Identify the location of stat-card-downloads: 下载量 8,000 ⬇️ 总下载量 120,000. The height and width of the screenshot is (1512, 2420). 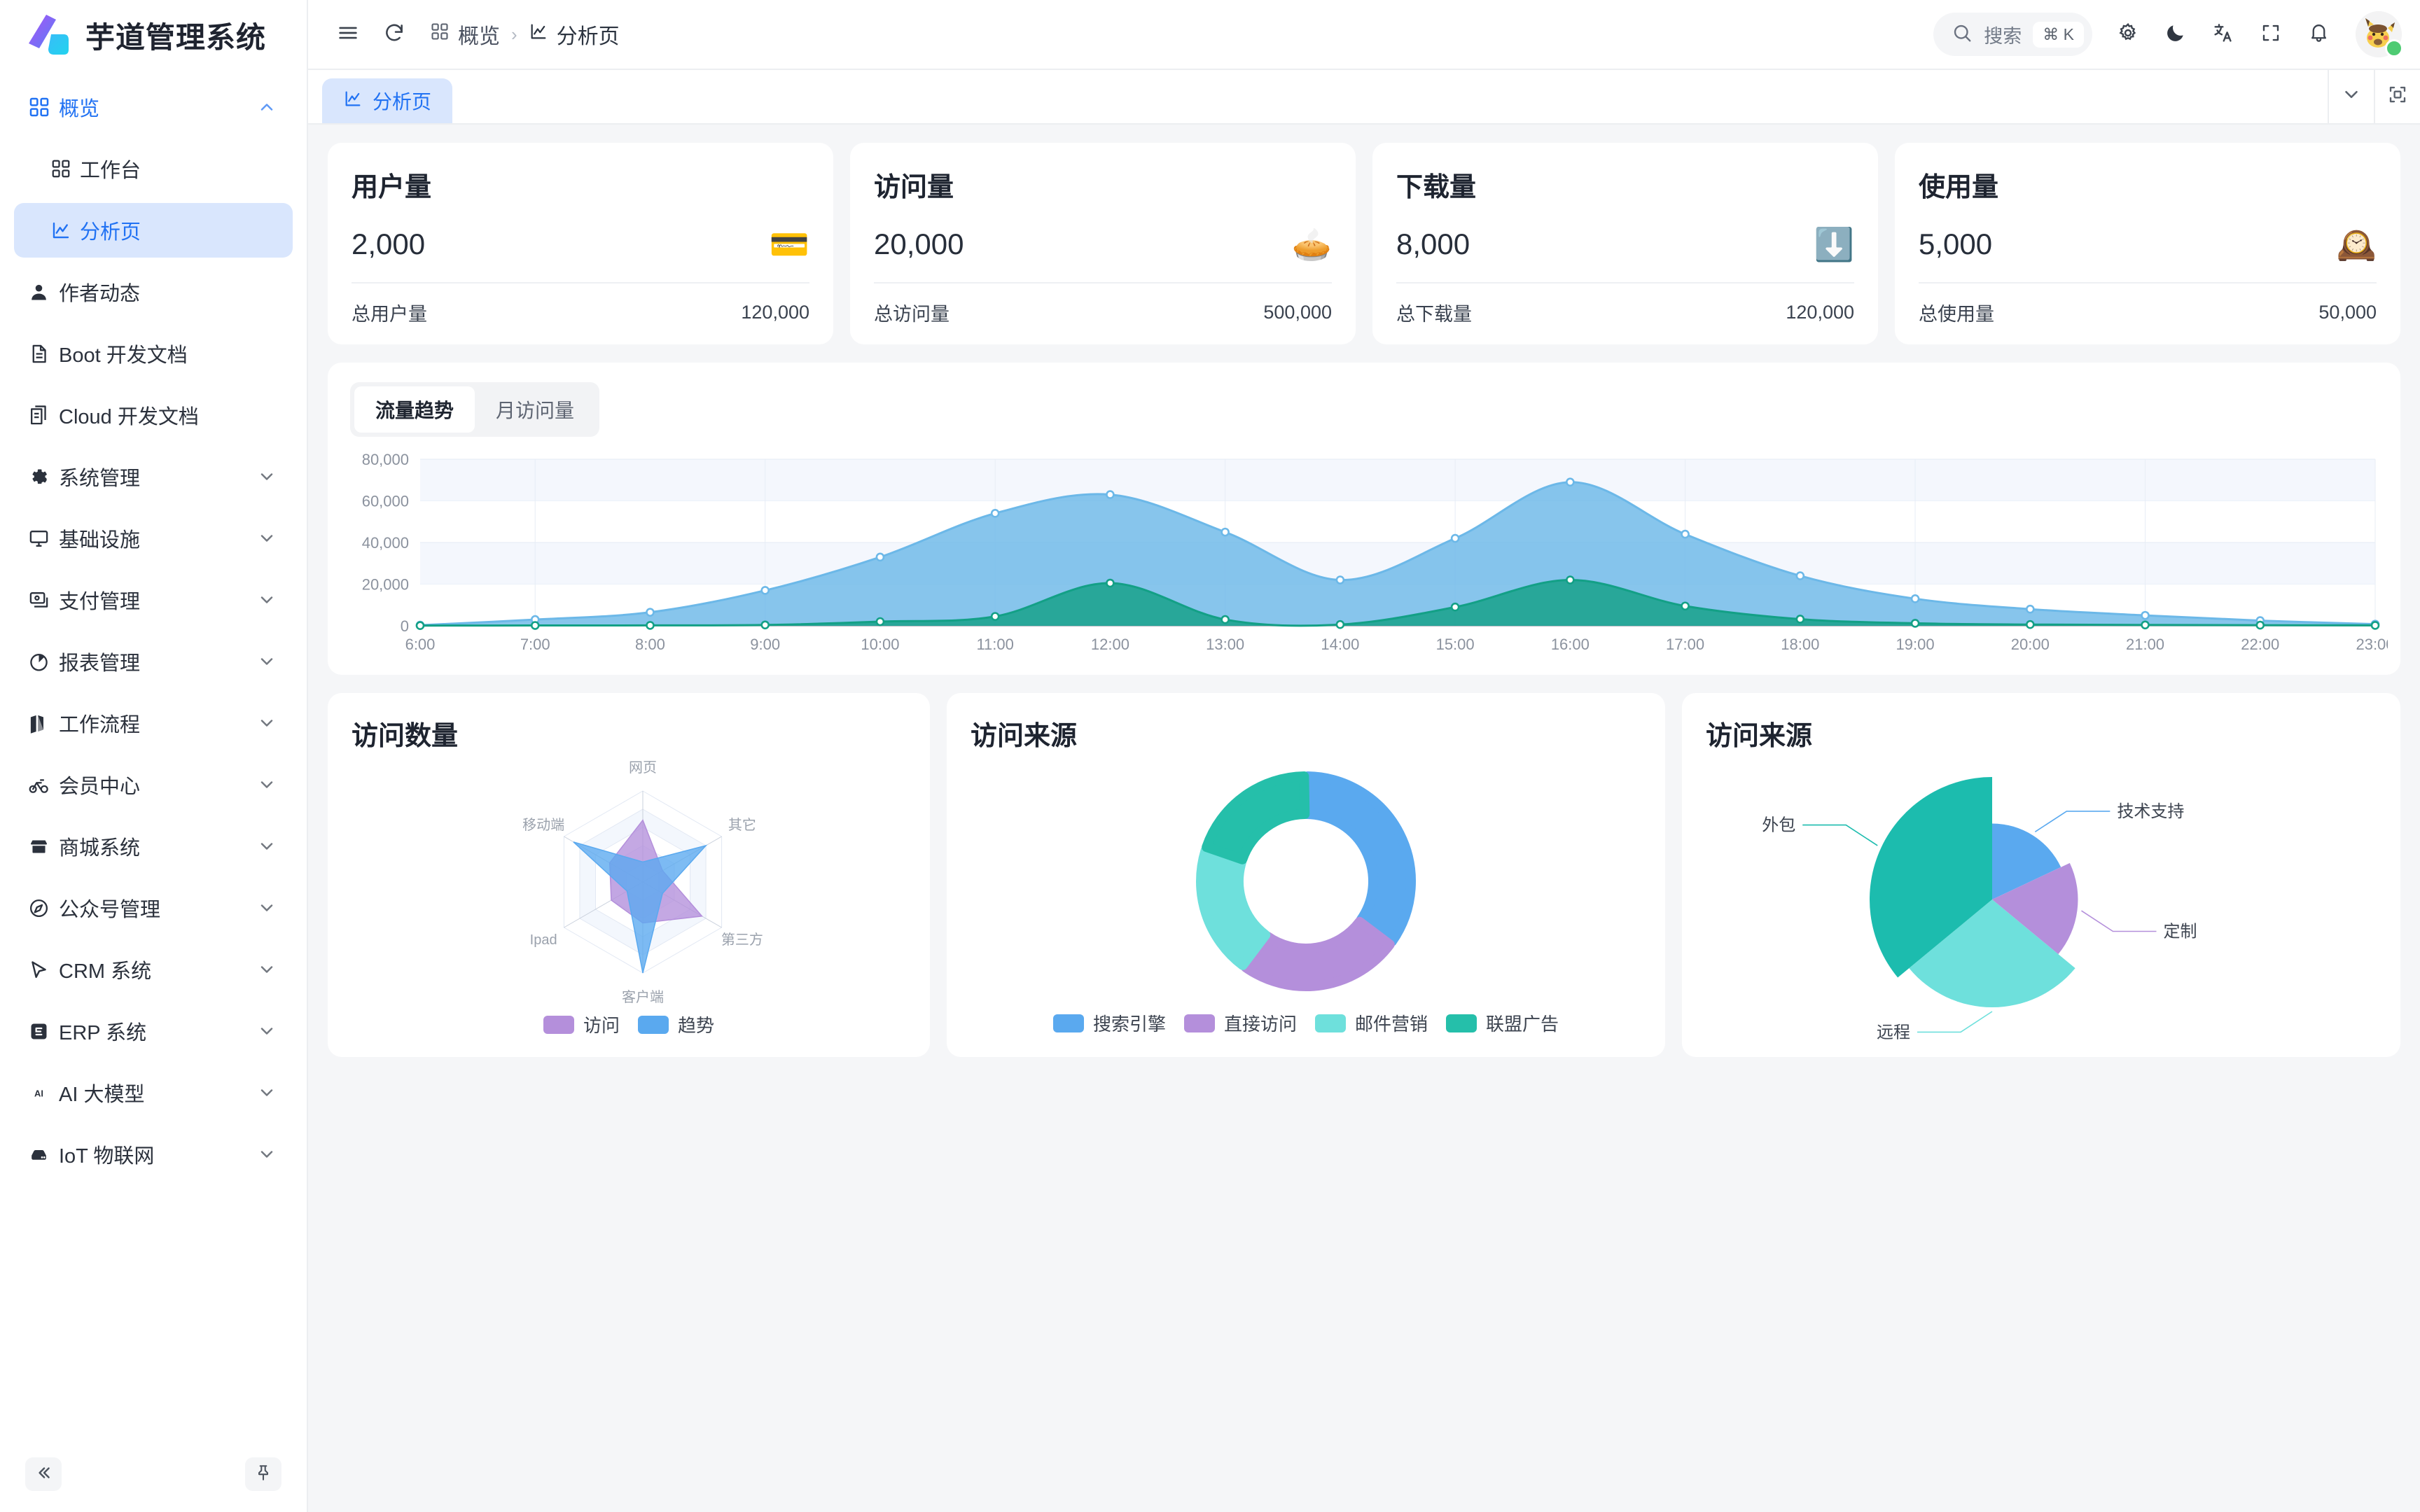
(1625, 243).